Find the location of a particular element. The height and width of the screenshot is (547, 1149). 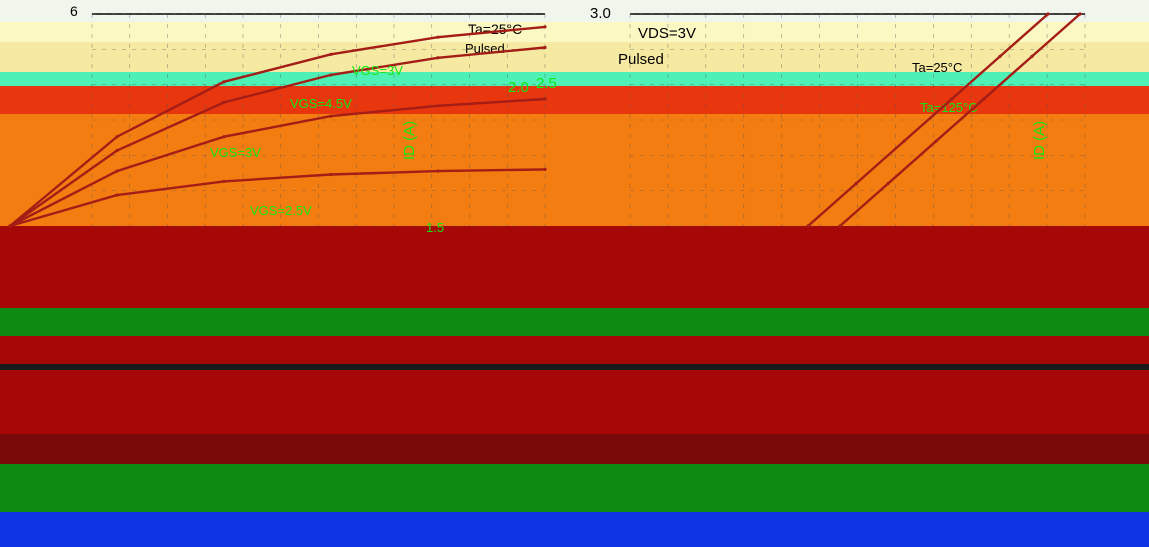

right-ta-low-annotation: Ta=25°C is located at coordinates (937, 67).